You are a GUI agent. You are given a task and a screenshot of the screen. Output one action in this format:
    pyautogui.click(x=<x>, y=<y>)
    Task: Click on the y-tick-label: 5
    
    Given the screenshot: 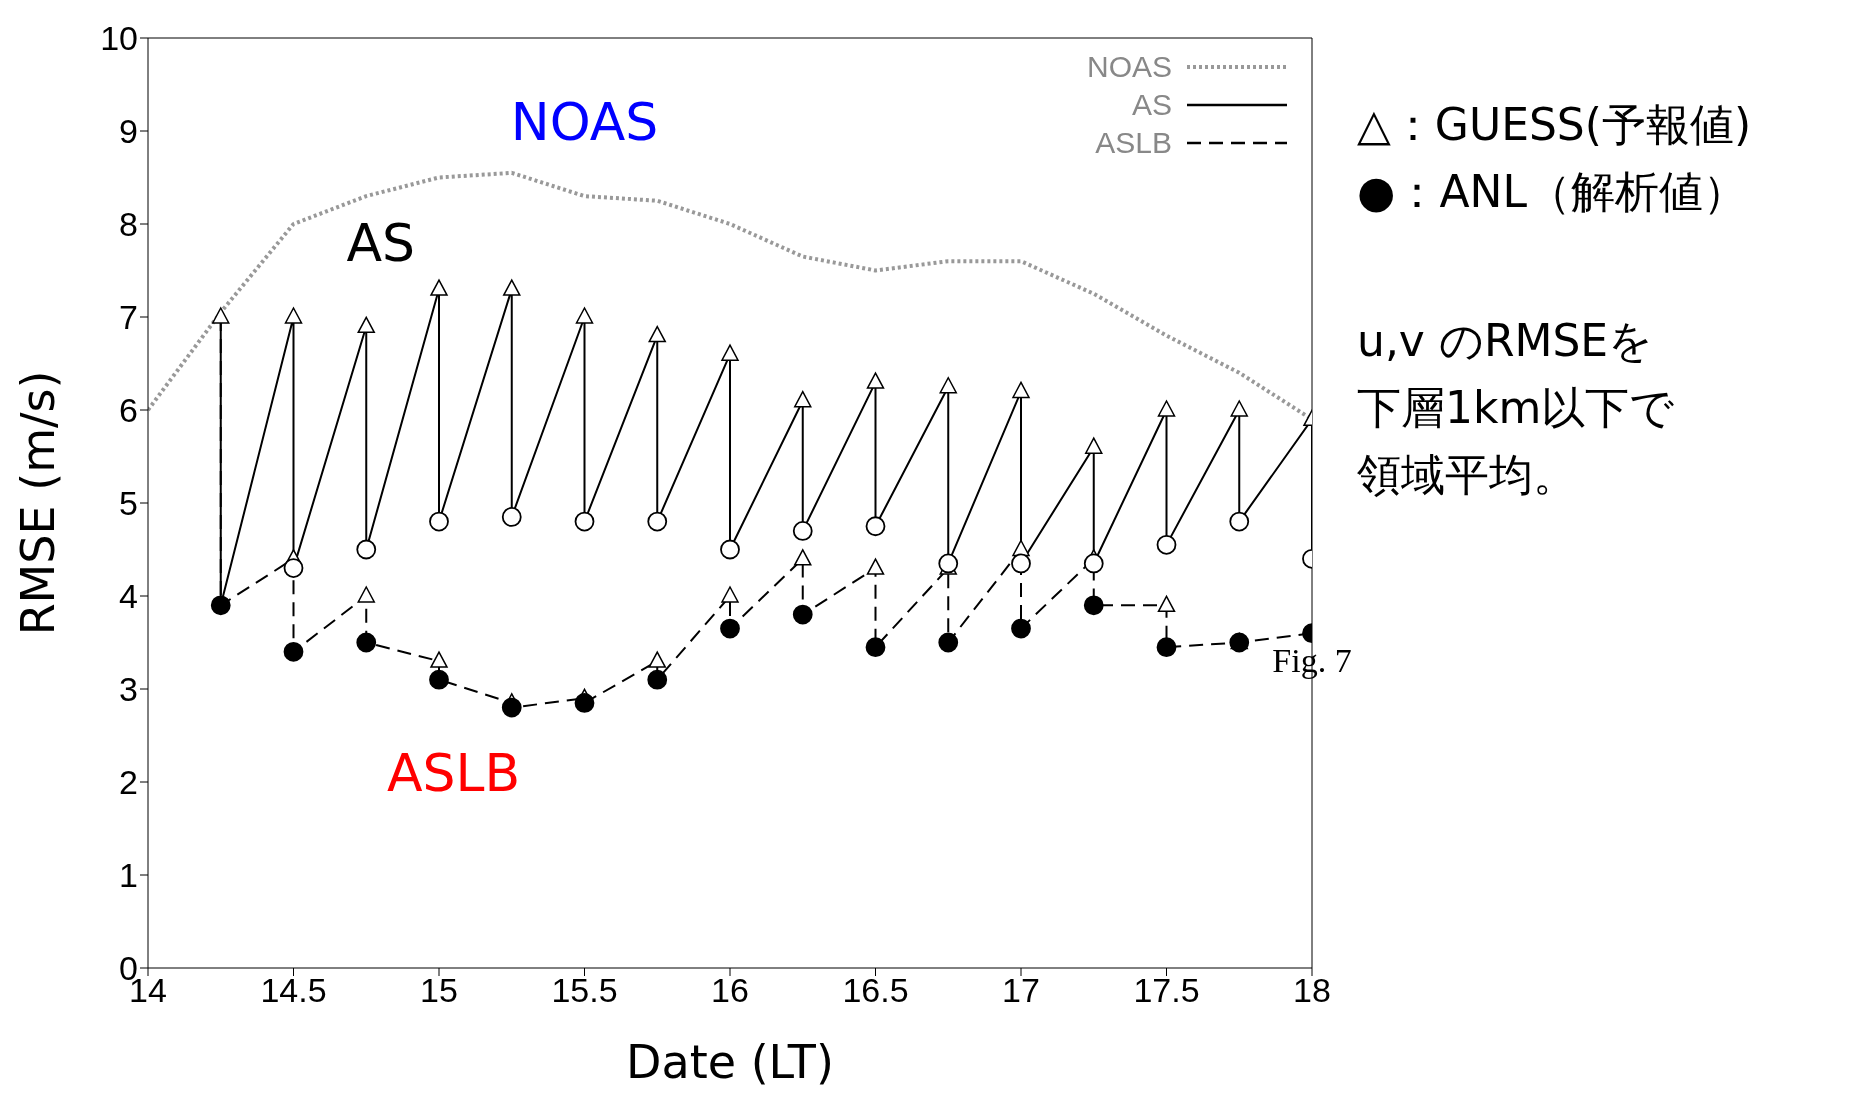 What is the action you would take?
    pyautogui.click(x=128, y=503)
    